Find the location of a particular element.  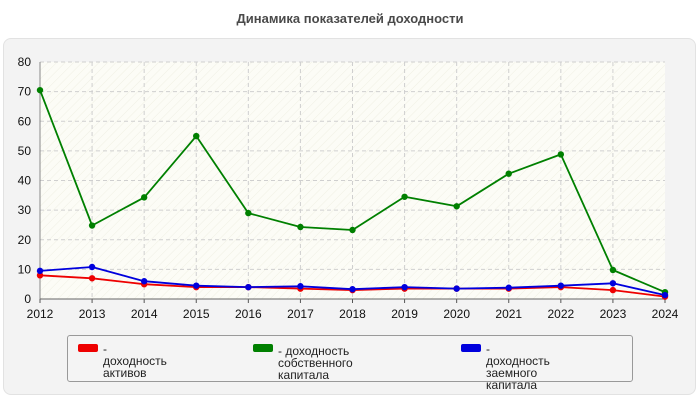

legend-label-debt: - доходность заемного капитала is located at coordinates (518, 367).